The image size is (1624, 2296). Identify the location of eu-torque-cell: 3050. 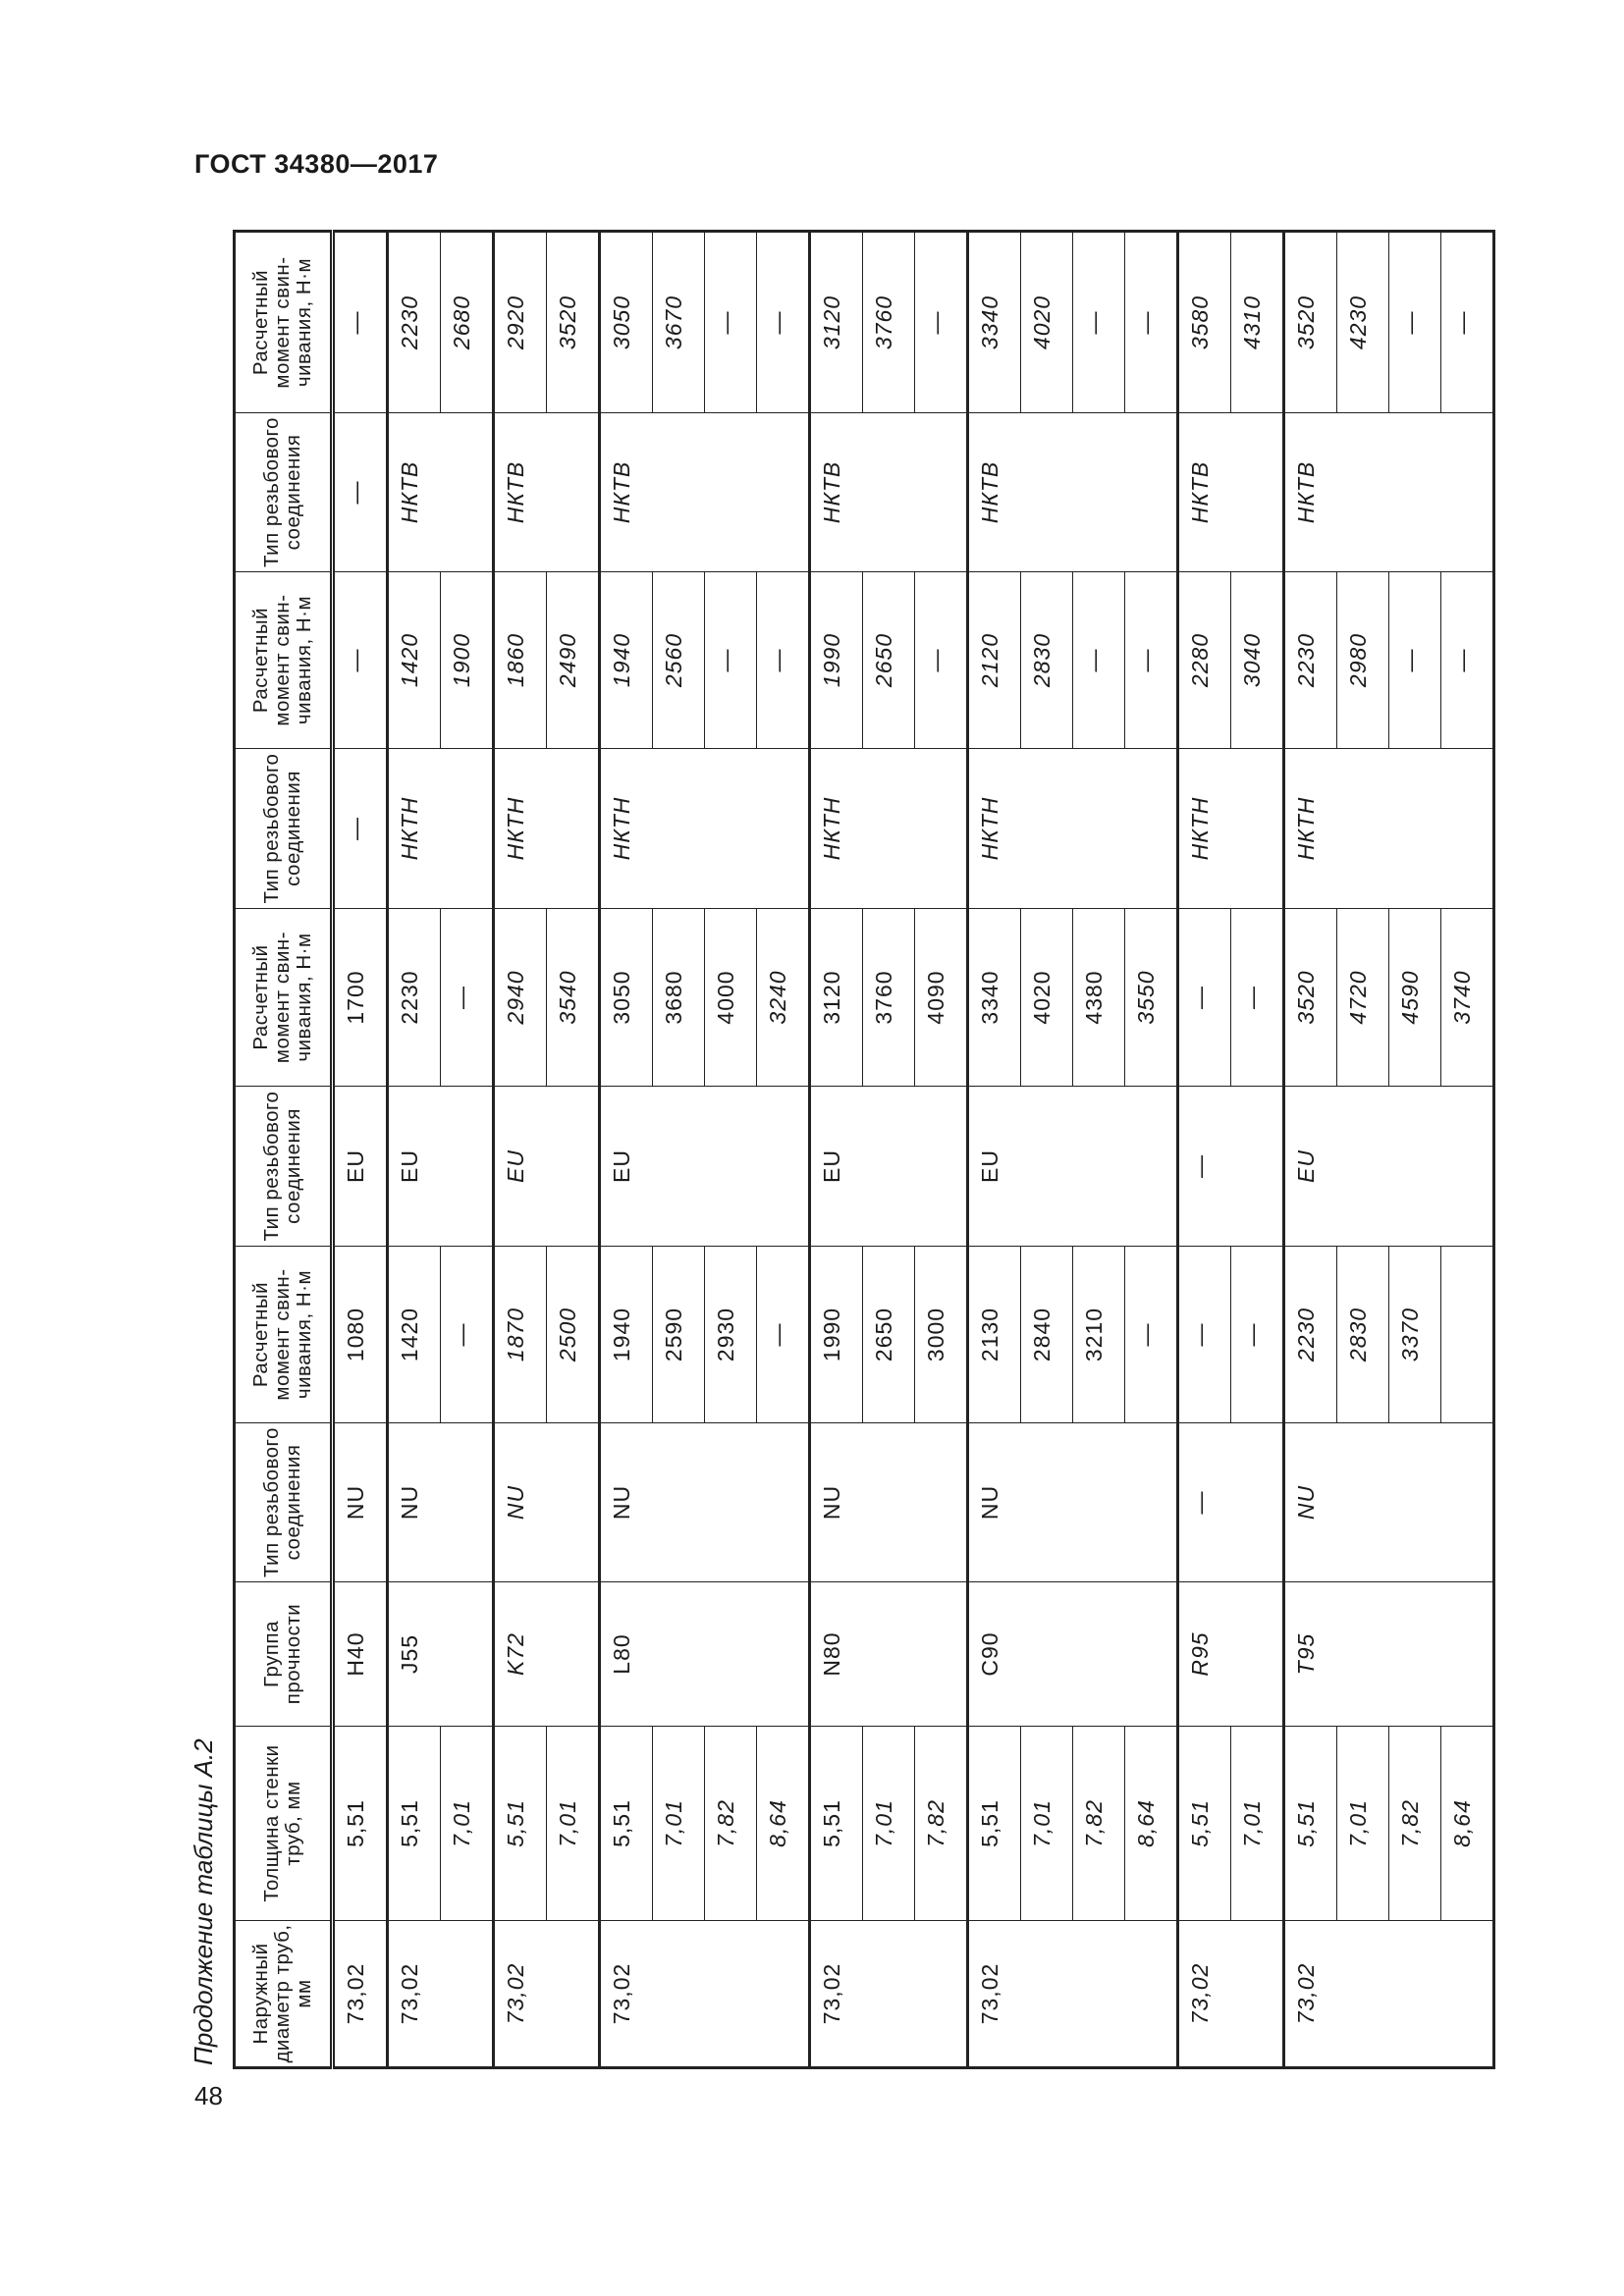
(626, 998).